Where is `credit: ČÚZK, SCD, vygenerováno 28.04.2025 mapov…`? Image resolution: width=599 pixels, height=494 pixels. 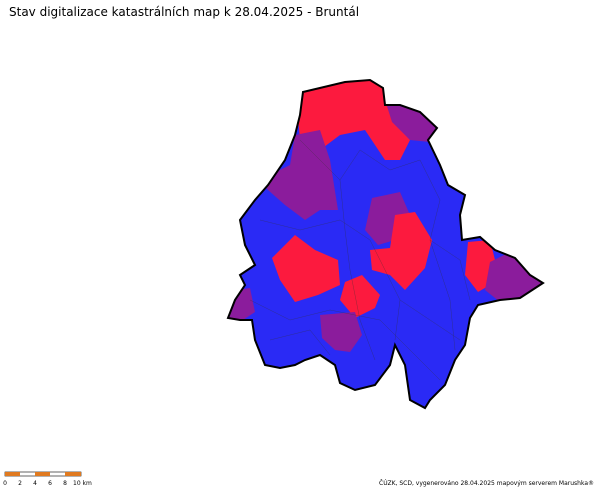
credit: ČÚZK, SCD, vygenerováno 28.04.2025 mapov… is located at coordinates (486, 483).